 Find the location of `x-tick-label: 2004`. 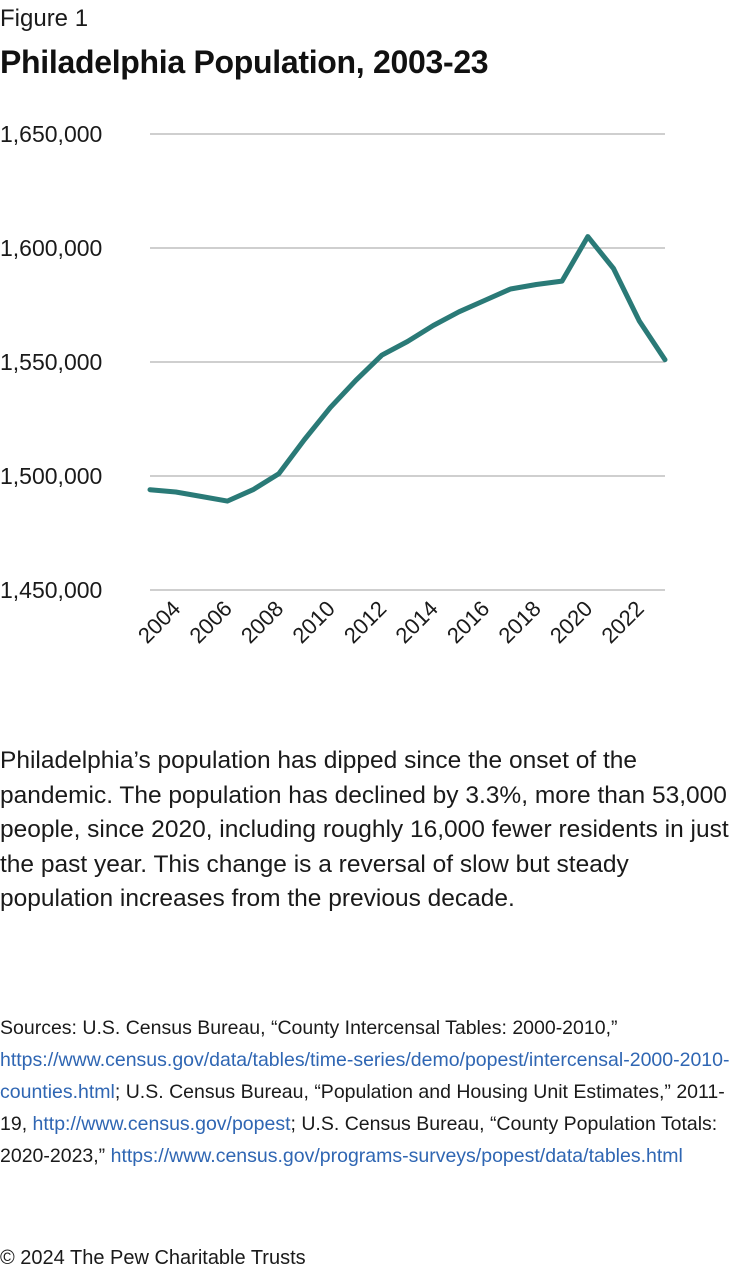

x-tick-label: 2004 is located at coordinates (159, 622).